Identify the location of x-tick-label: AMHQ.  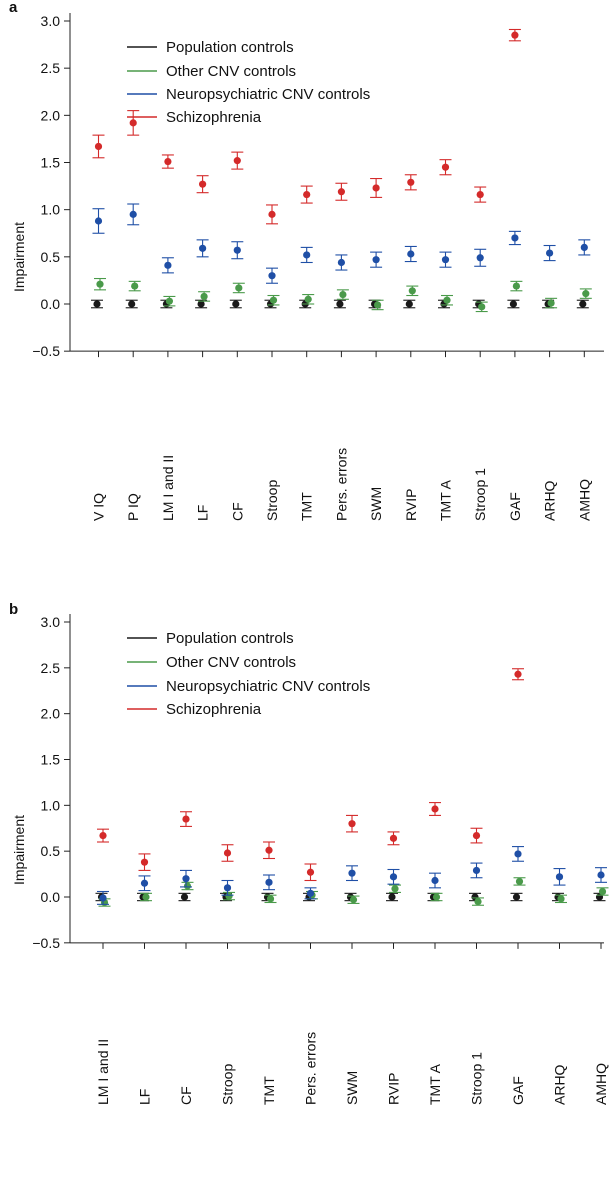
(601, 1084).